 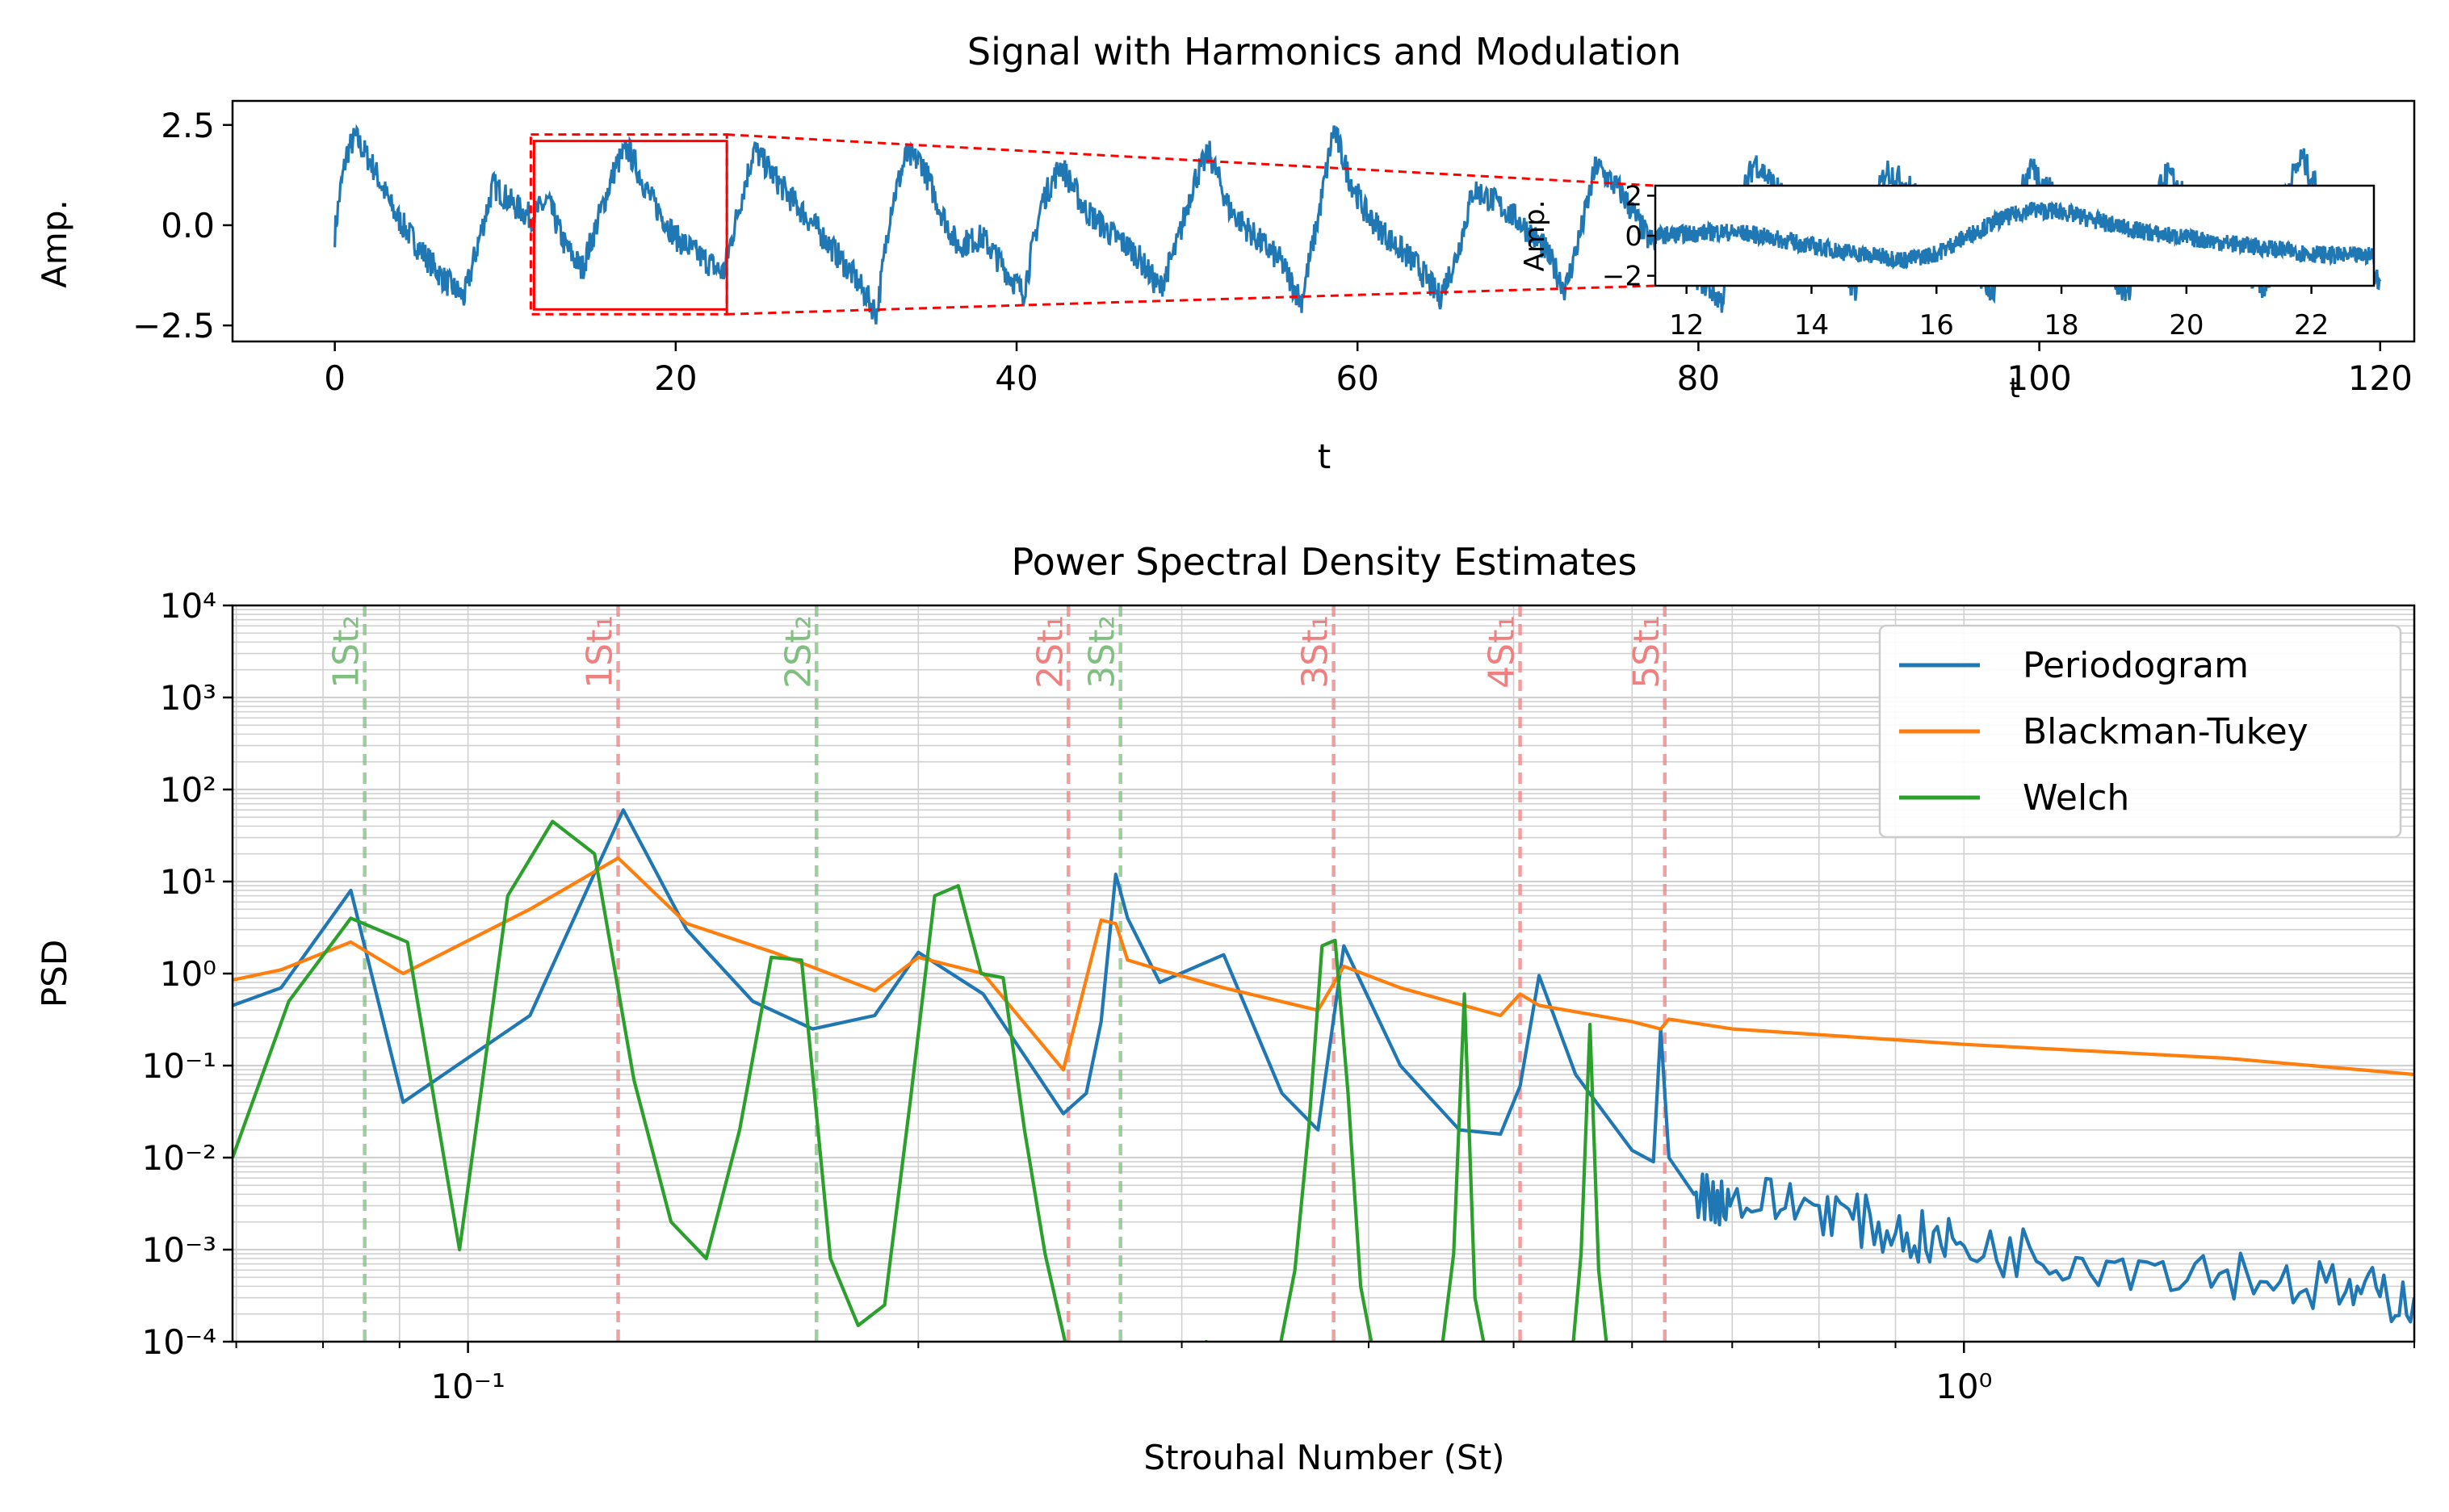 I want to click on inset-ylabel: Amp., so click(x=1535, y=236).